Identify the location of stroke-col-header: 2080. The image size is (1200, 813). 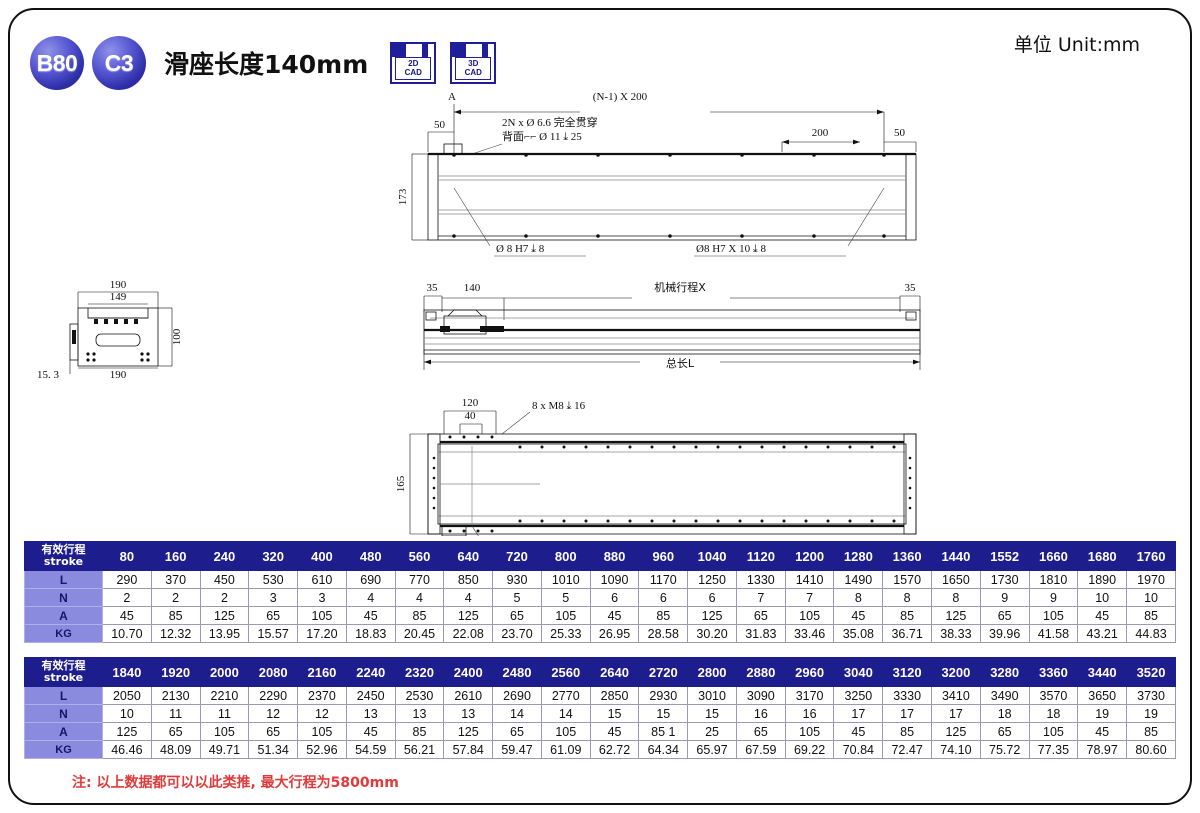
(273, 672).